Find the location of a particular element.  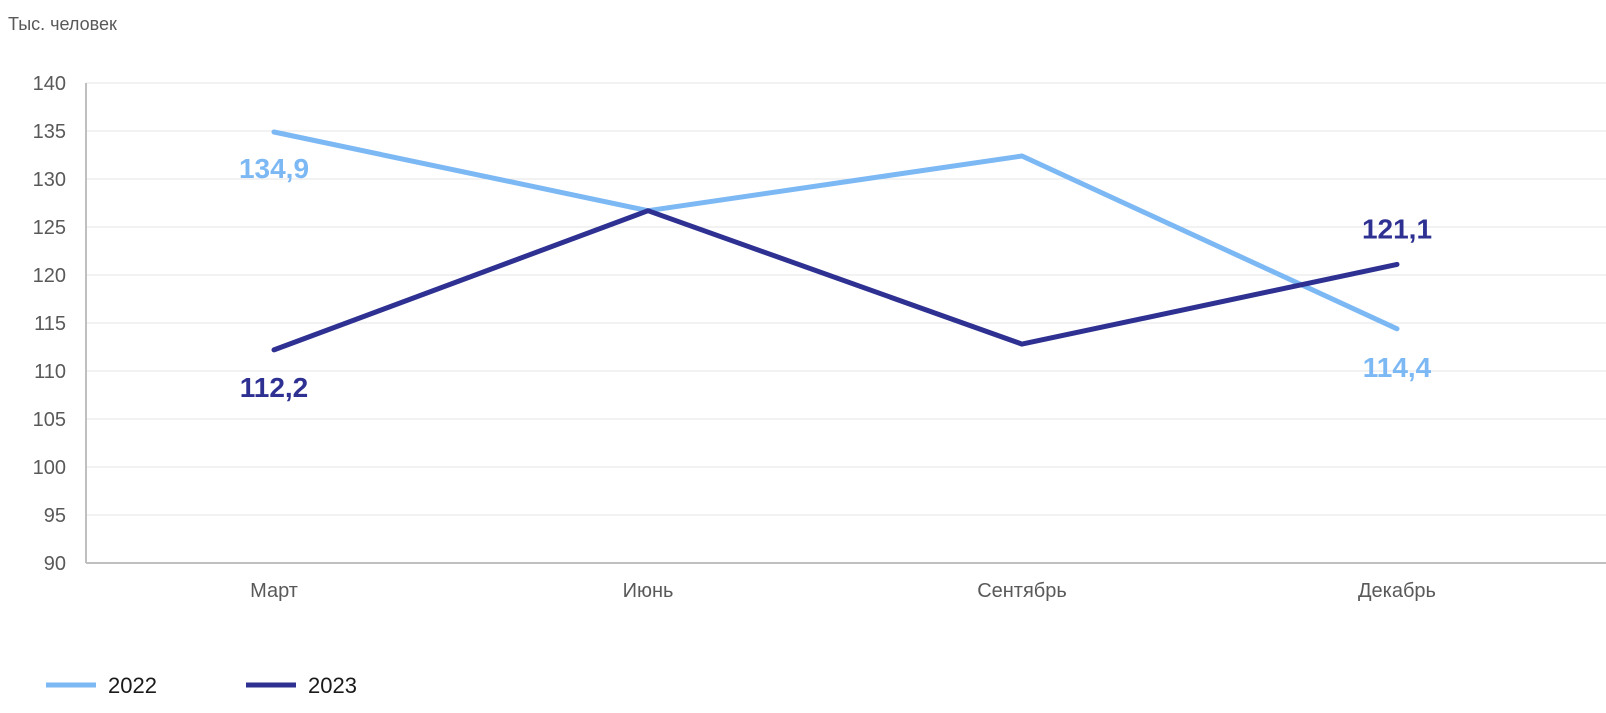

series-line-2023 is located at coordinates (835, 280).